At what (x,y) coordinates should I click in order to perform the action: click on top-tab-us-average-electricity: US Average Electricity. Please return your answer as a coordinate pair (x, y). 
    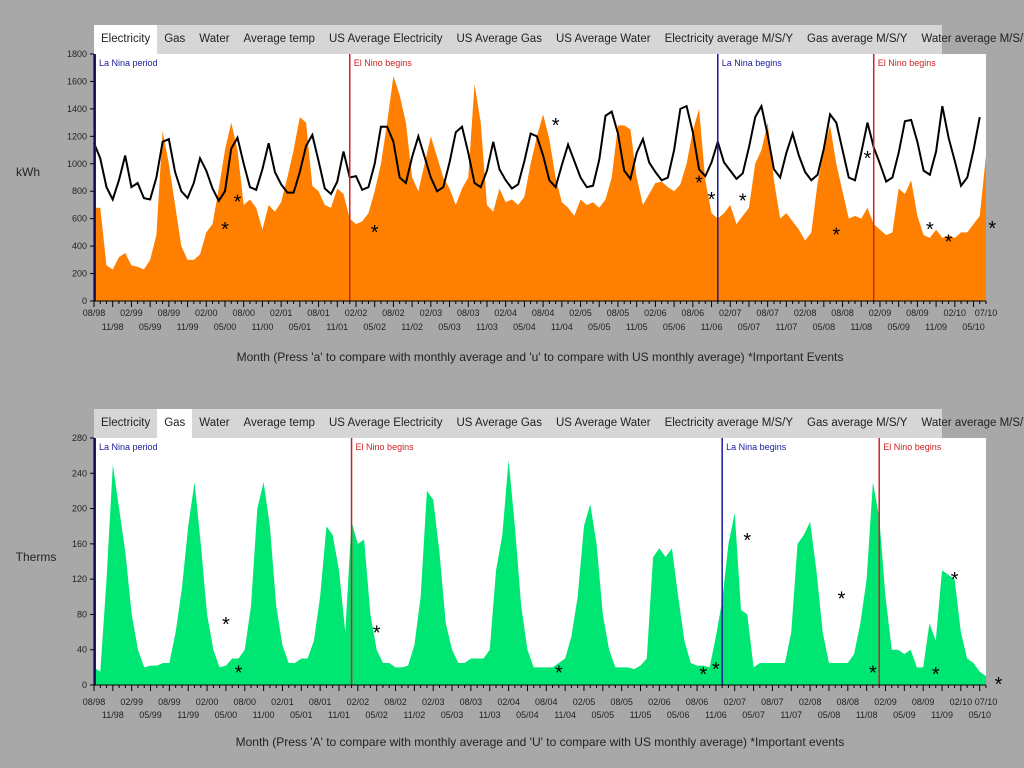
    Looking at the image, I should click on (385, 39).